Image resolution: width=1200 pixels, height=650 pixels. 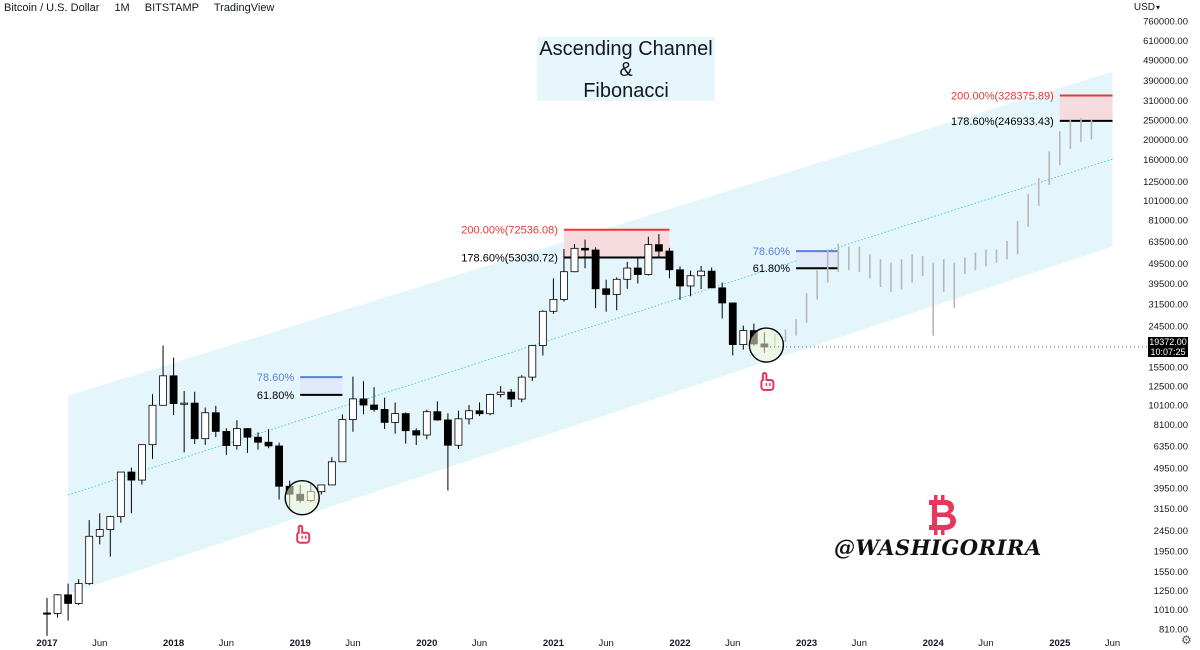 I want to click on bottom-circle-marker, so click(x=766, y=345).